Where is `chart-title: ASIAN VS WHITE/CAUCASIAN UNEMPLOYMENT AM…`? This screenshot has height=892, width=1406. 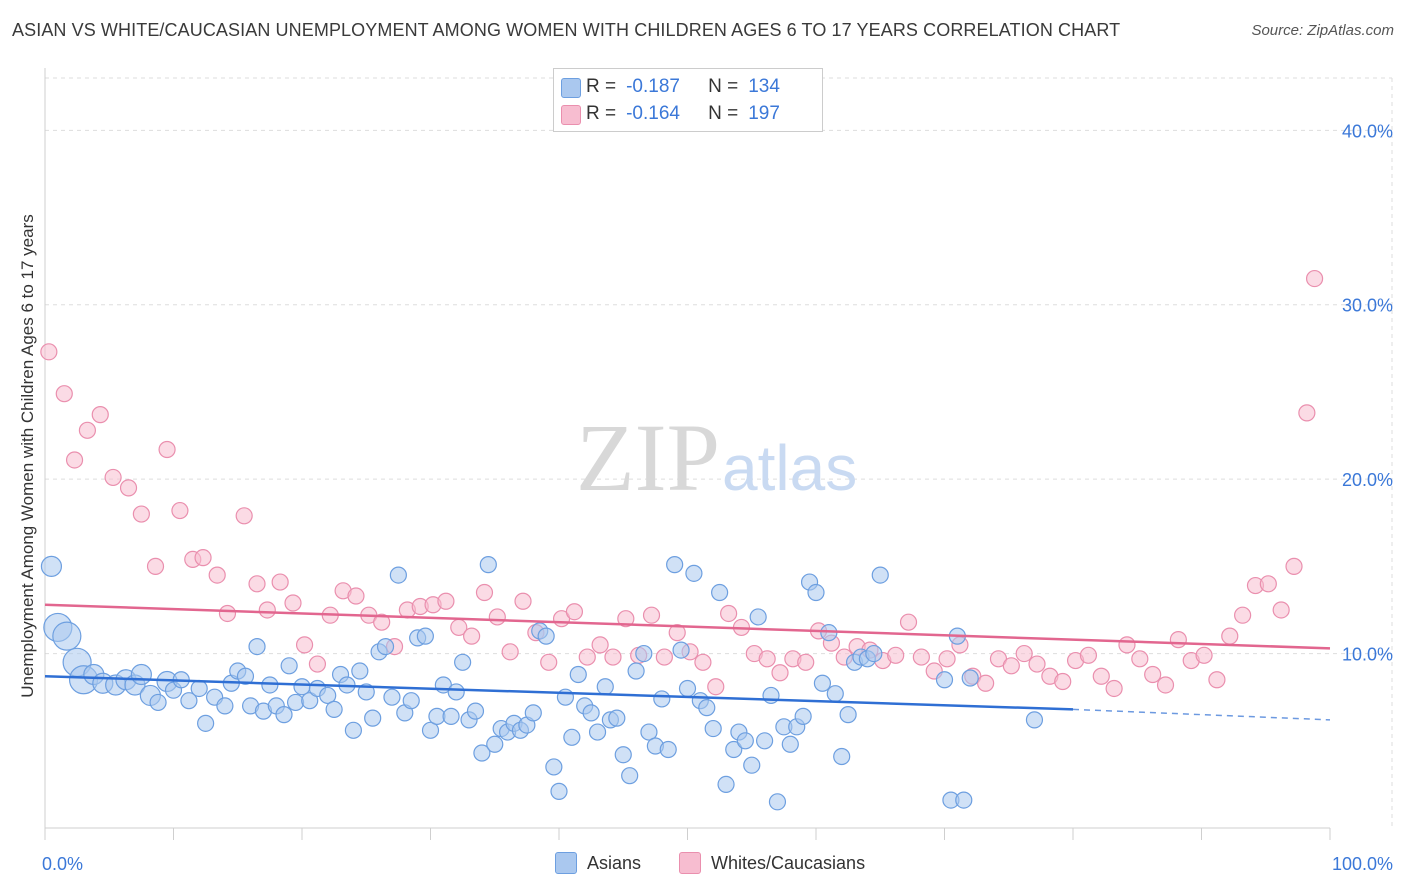 chart-title: ASIAN VS WHITE/CAUCASIAN UNEMPLOYMENT AM… is located at coordinates (566, 30).